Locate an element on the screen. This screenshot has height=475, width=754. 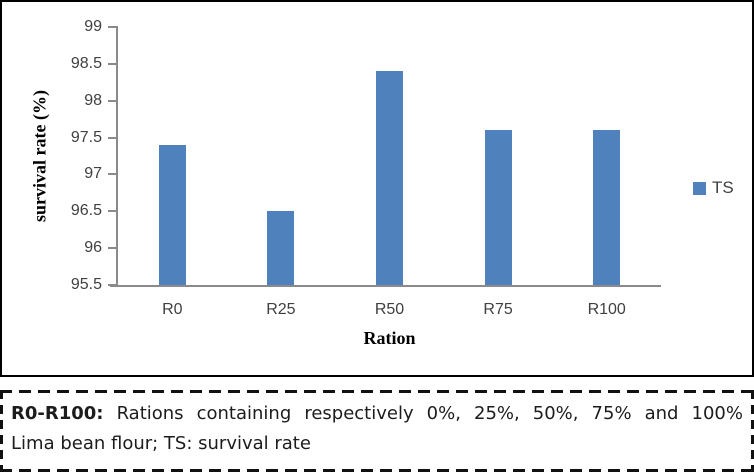
legend: TS is located at coordinates (713, 188).